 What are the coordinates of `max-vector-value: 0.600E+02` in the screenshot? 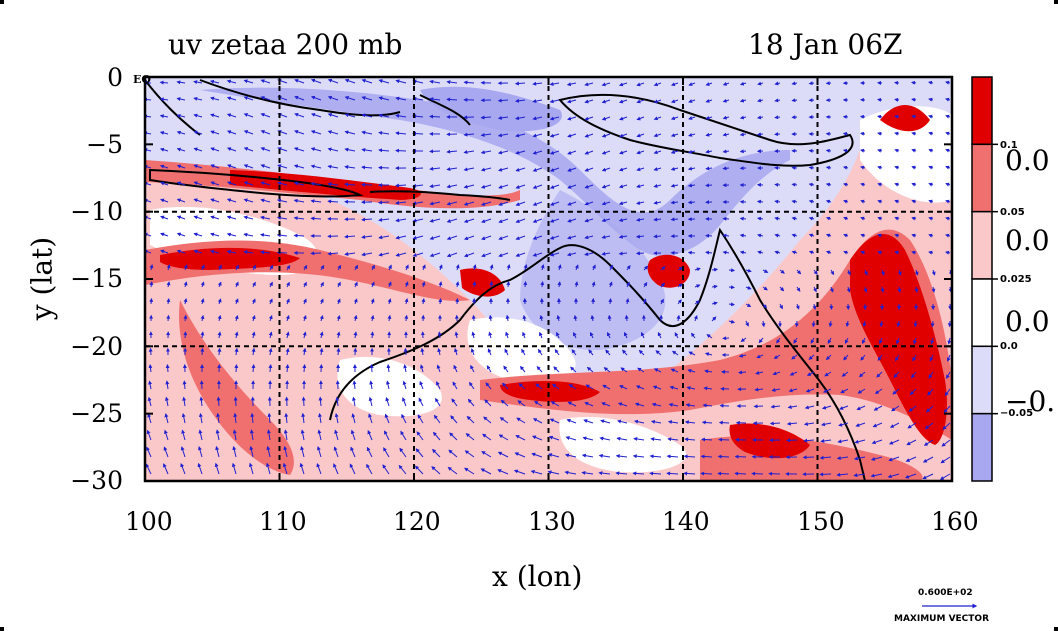 It's located at (945, 593).